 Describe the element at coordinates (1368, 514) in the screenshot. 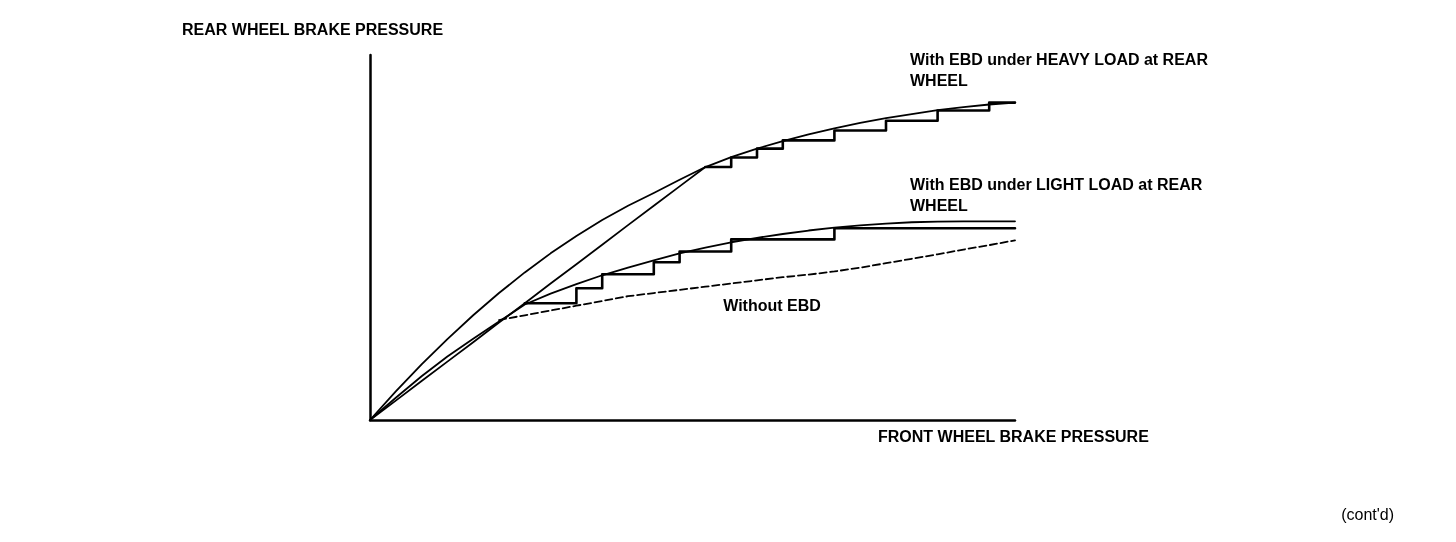

I see `text: (cont'd)` at that location.